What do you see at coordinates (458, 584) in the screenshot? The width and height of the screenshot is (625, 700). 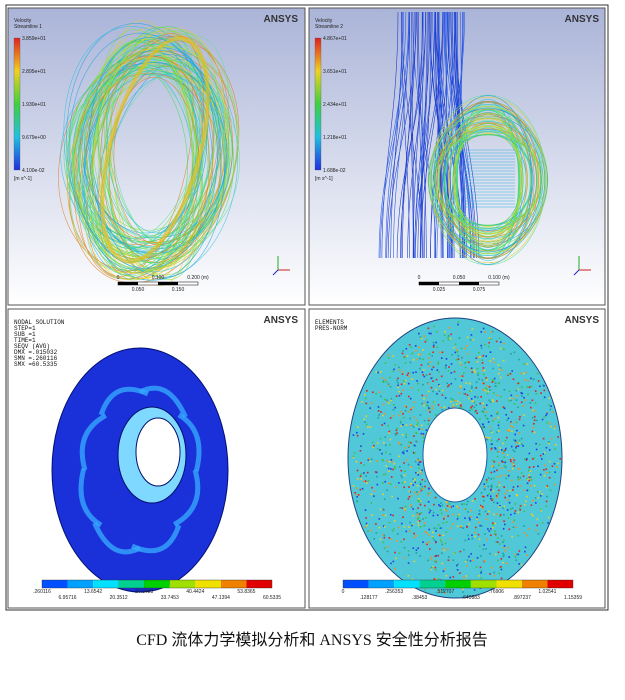 I see `color-bar-segment` at bounding box center [458, 584].